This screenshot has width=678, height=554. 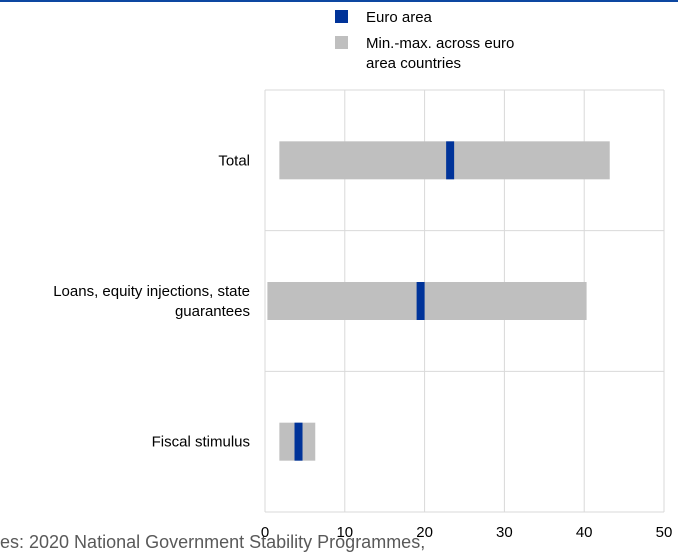 I want to click on x-tick-label: 20, so click(x=424, y=532).